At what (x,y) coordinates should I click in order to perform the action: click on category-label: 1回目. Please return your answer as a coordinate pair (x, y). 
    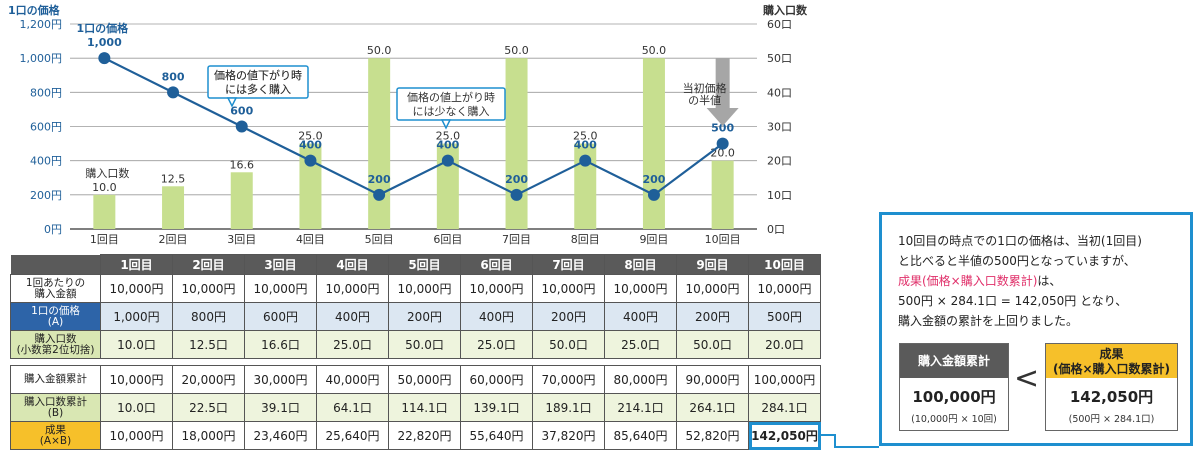
    Looking at the image, I should click on (104, 239).